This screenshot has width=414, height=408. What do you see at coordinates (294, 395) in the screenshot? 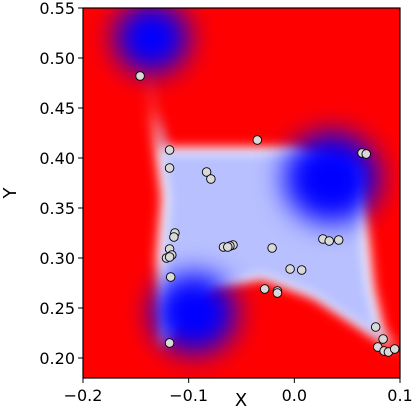
I see `x-tick-label: 0.0` at bounding box center [294, 395].